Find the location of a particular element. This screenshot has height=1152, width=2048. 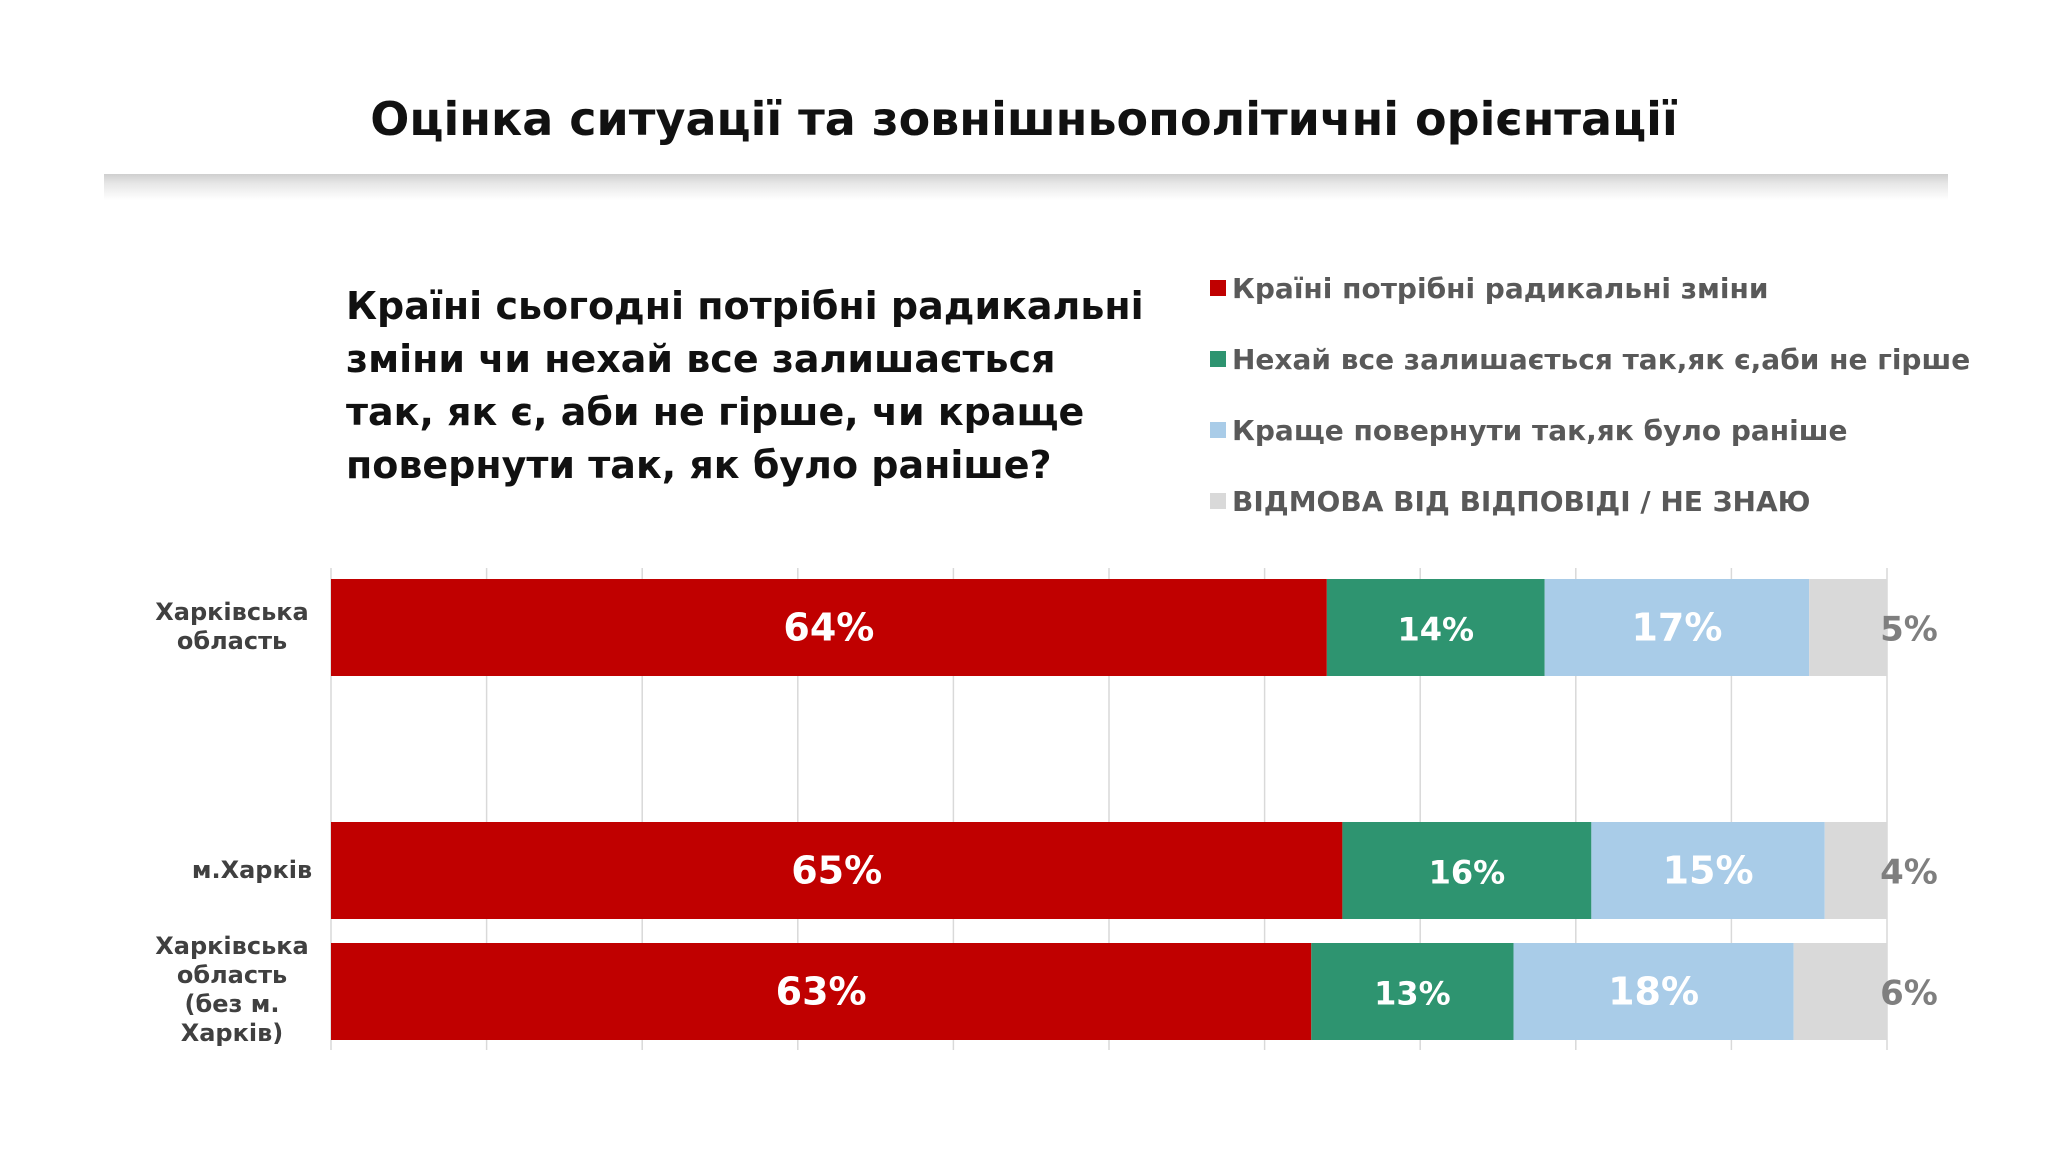

legend-label: Краще повернути так,як було раніше is located at coordinates (1540, 430).